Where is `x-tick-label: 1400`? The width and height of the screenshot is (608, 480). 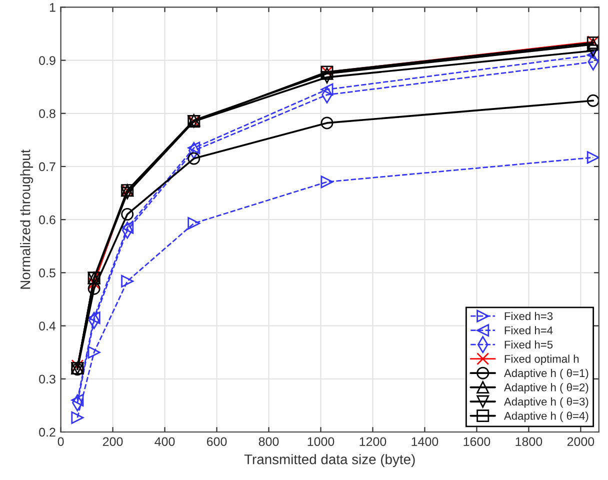
x-tick-label: 1400 is located at coordinates (425, 441).